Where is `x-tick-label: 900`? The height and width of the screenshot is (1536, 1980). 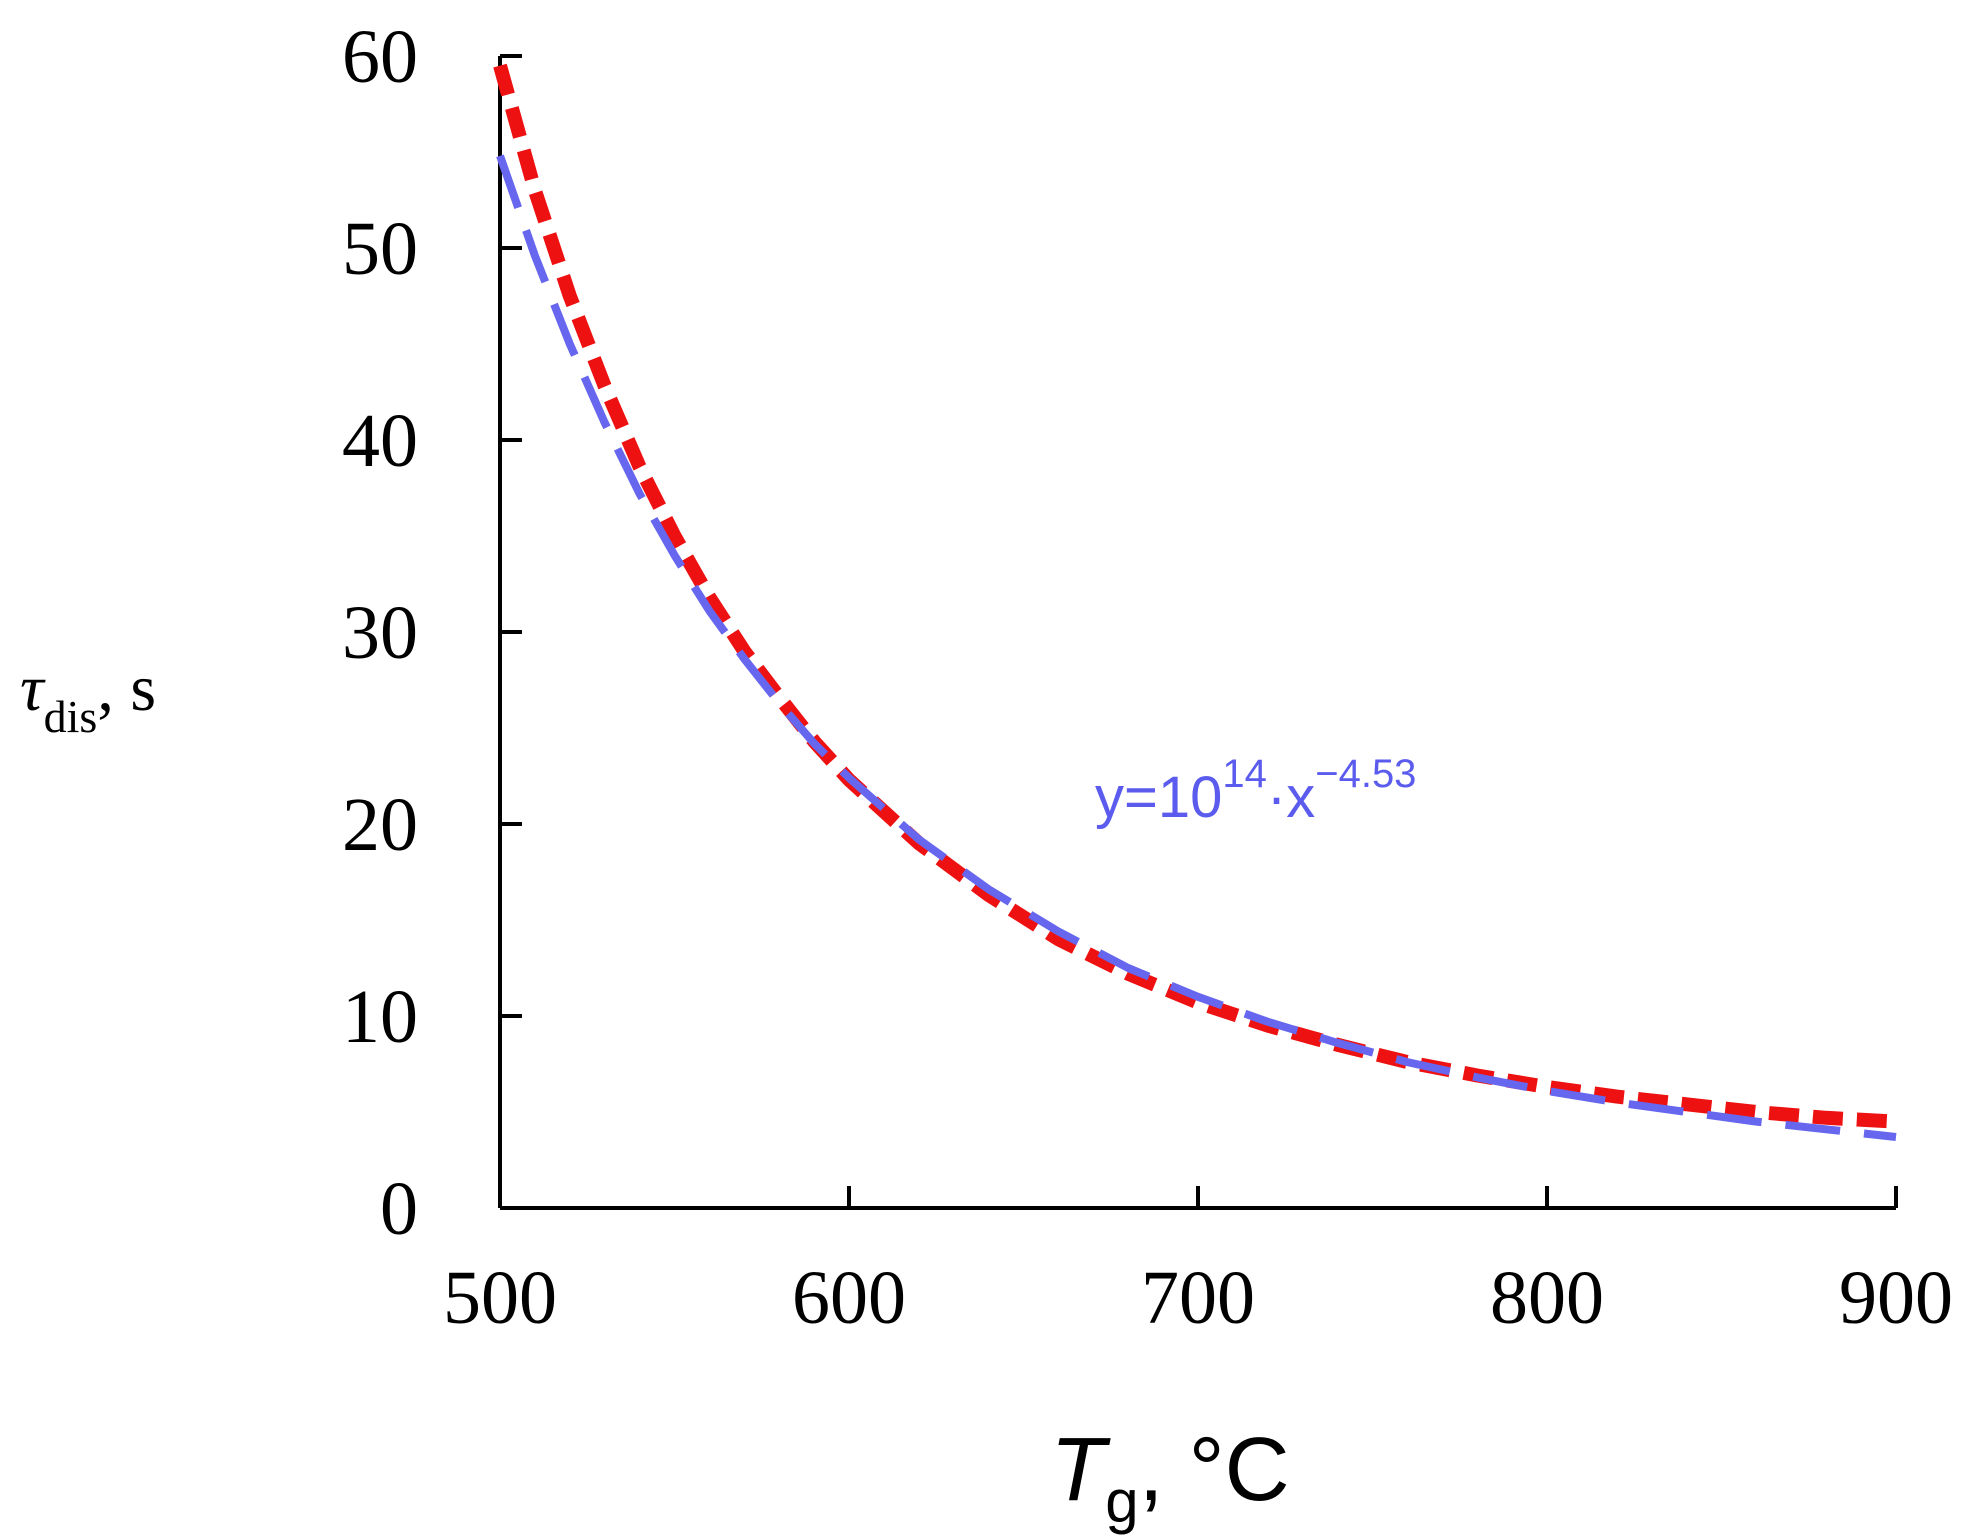 x-tick-label: 900 is located at coordinates (1896, 1298).